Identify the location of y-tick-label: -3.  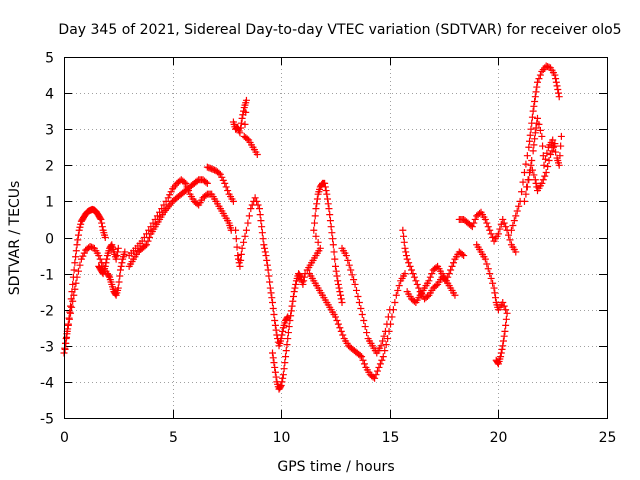
(47, 348).